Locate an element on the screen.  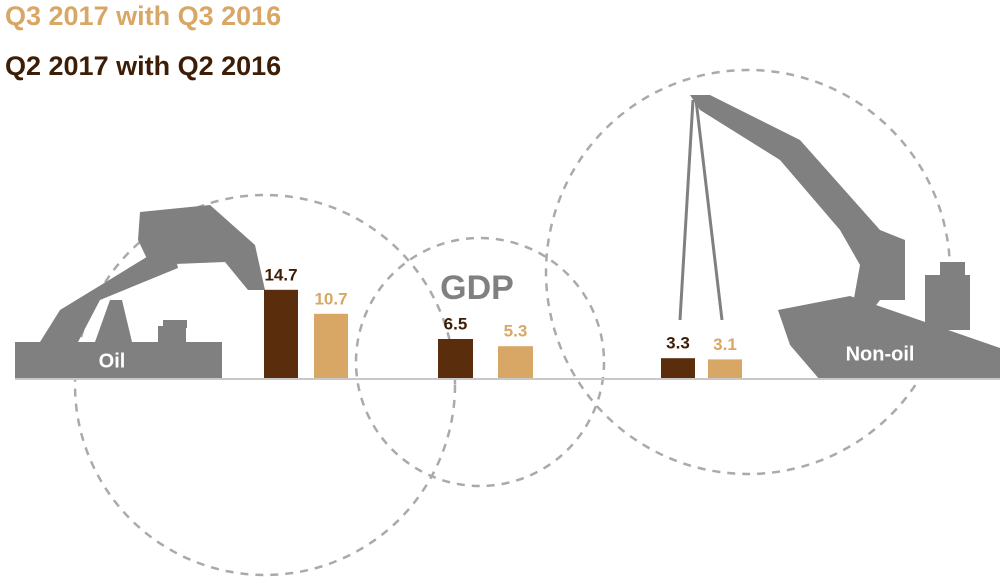
legend-entry: Q2 2017 with Q2 2016 is located at coordinates (143, 66).